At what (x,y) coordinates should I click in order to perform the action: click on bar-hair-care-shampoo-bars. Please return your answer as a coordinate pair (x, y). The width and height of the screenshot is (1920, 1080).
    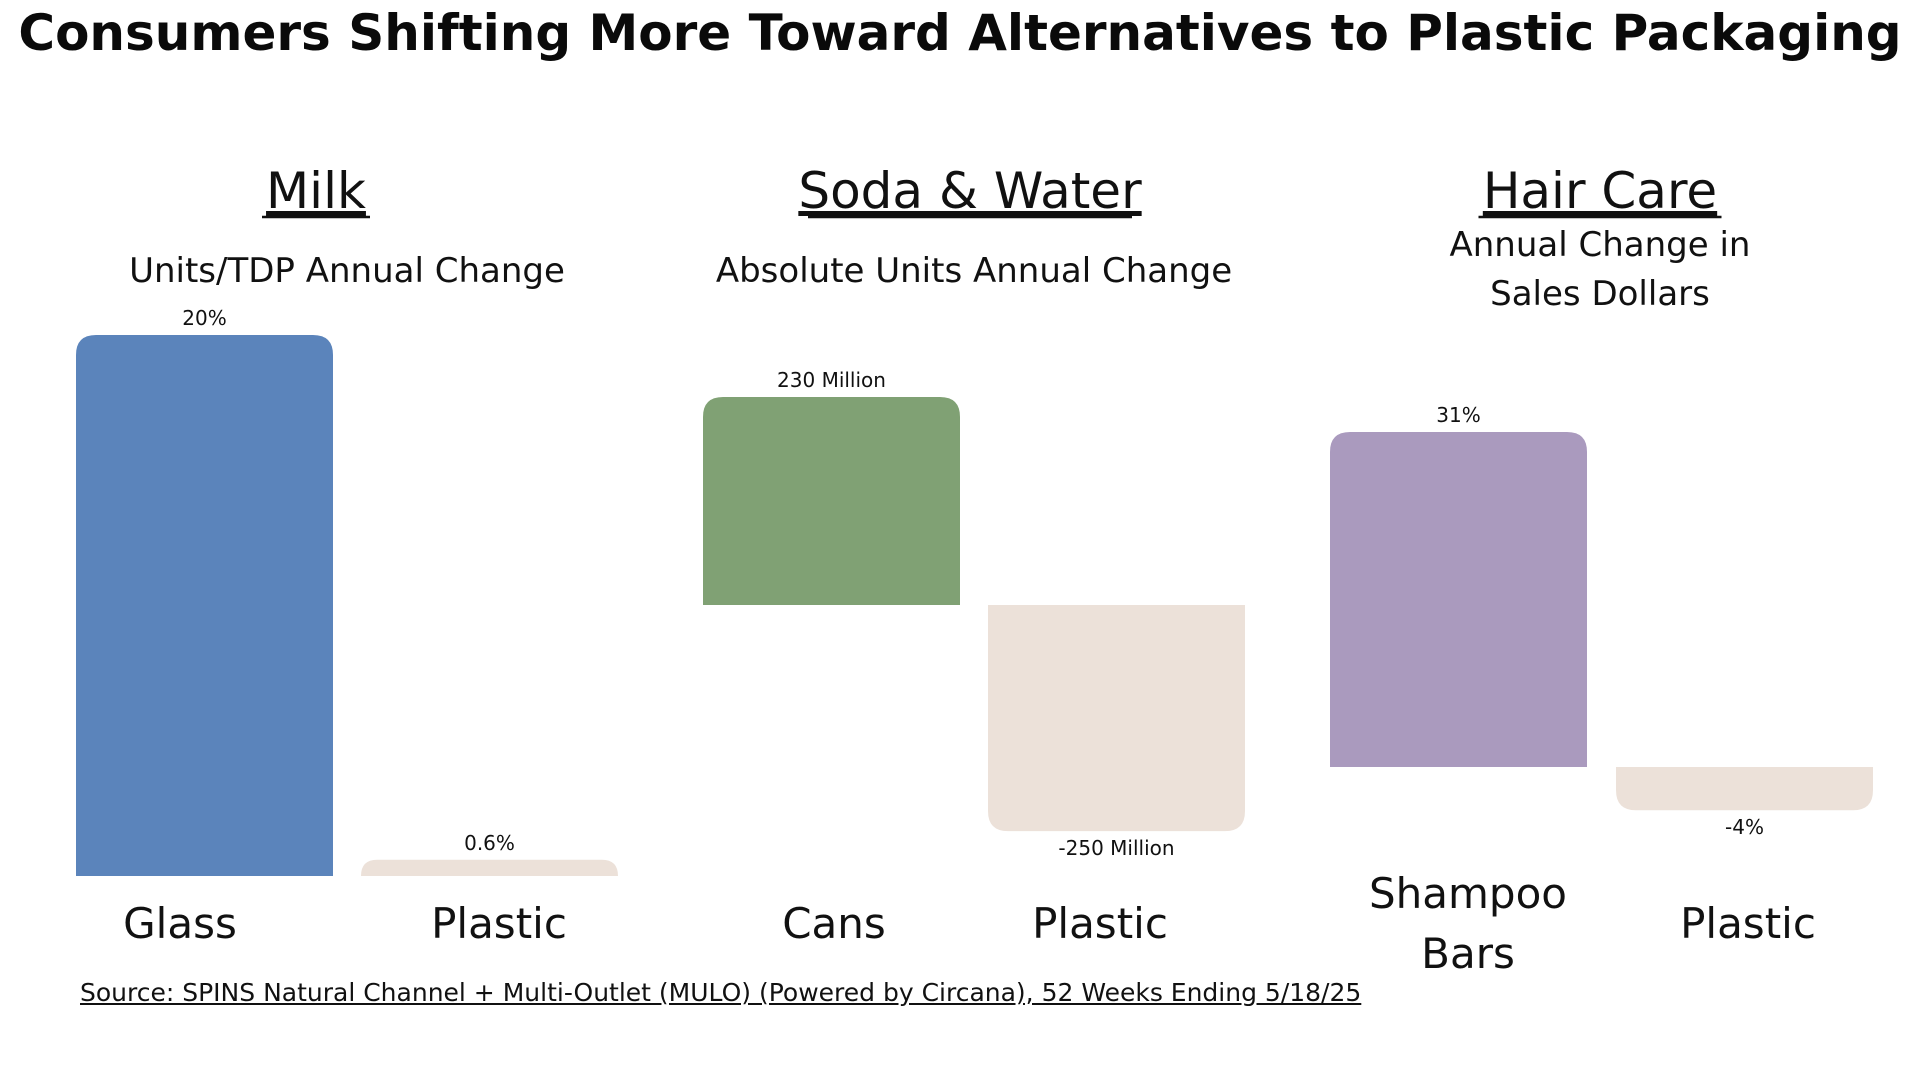
    Looking at the image, I should click on (1458, 599).